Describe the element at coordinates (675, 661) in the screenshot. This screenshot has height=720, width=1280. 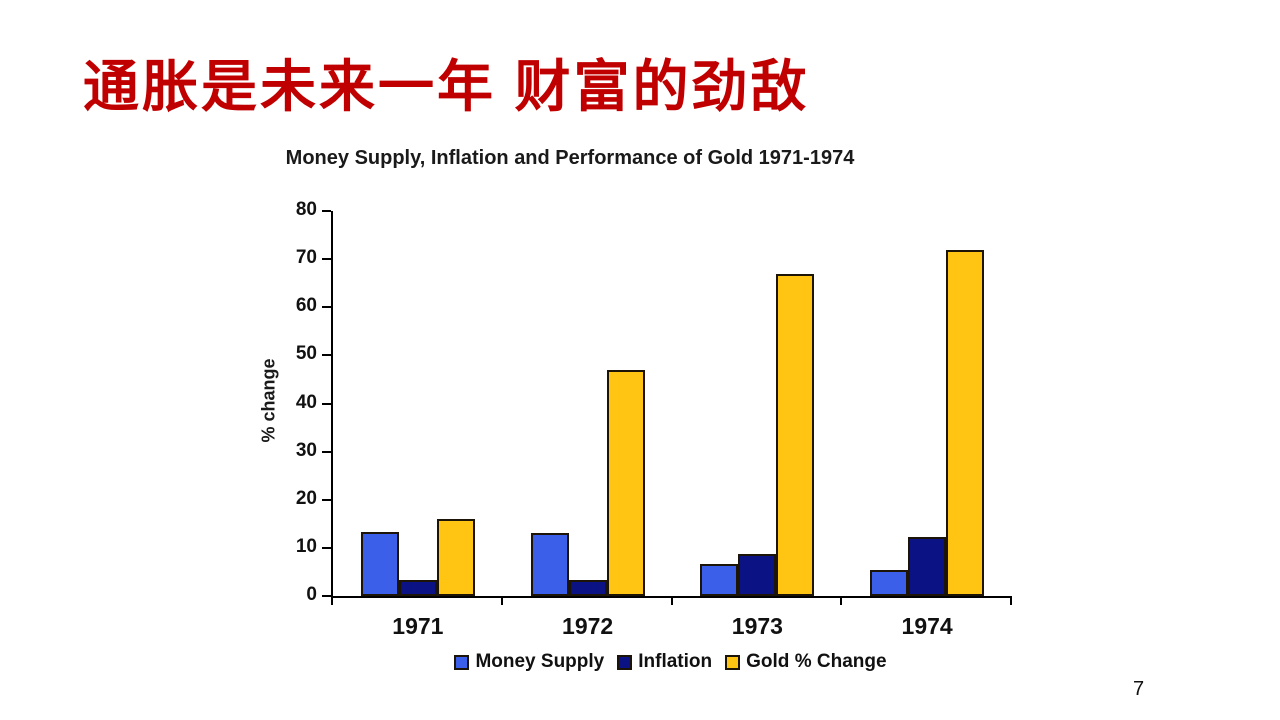
I see `legend-label-inflation: Inflation` at that location.